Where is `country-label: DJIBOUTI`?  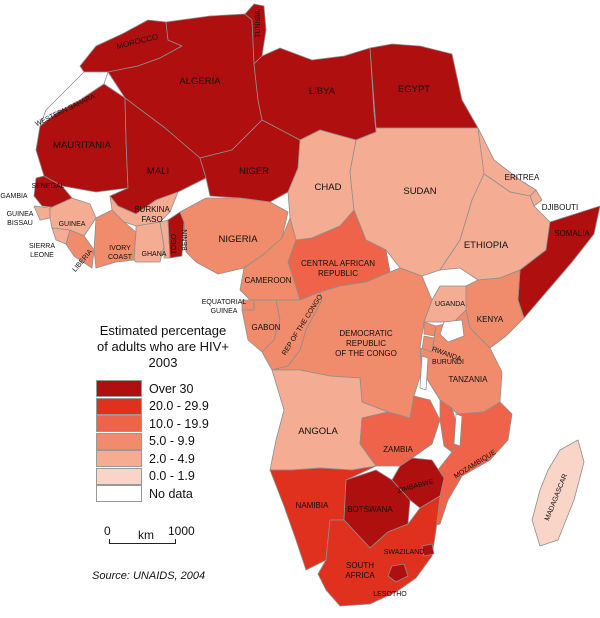 country-label: DJIBOUTI is located at coordinates (560, 207).